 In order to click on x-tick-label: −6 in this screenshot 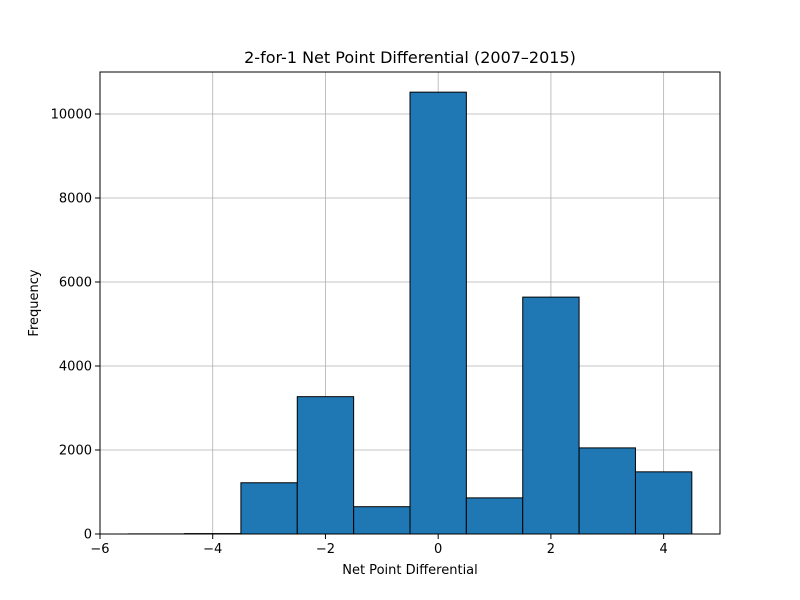, I will do `click(99, 549)`.